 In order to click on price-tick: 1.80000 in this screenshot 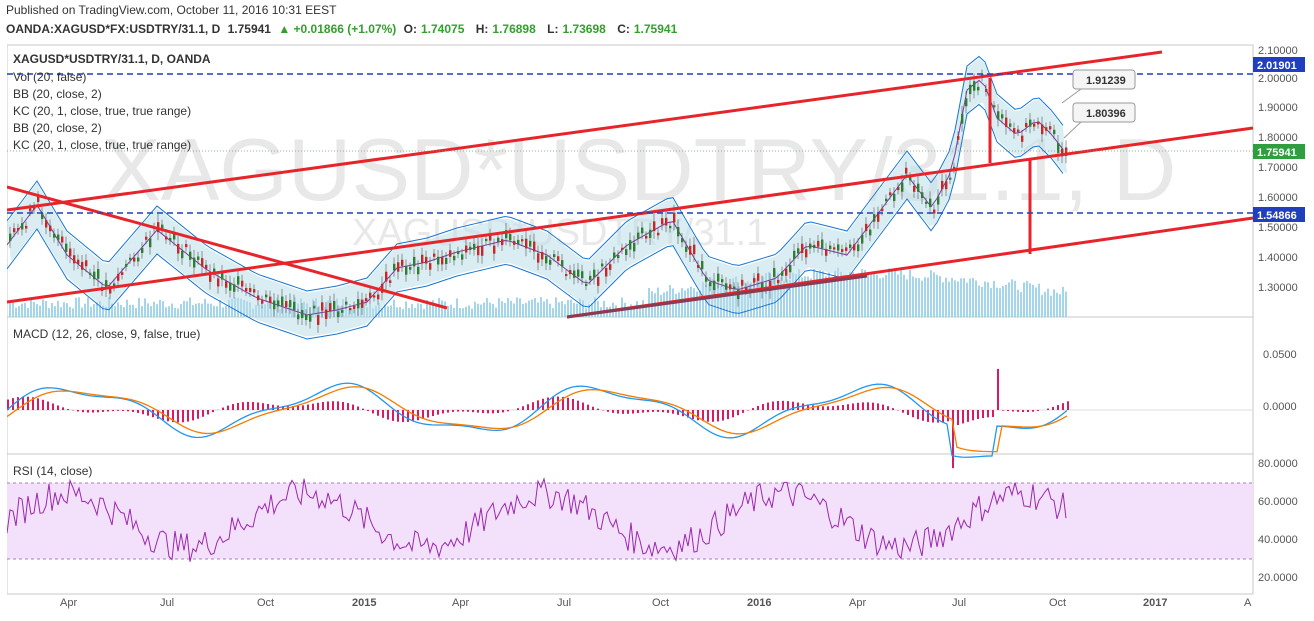, I will do `click(1278, 138)`.